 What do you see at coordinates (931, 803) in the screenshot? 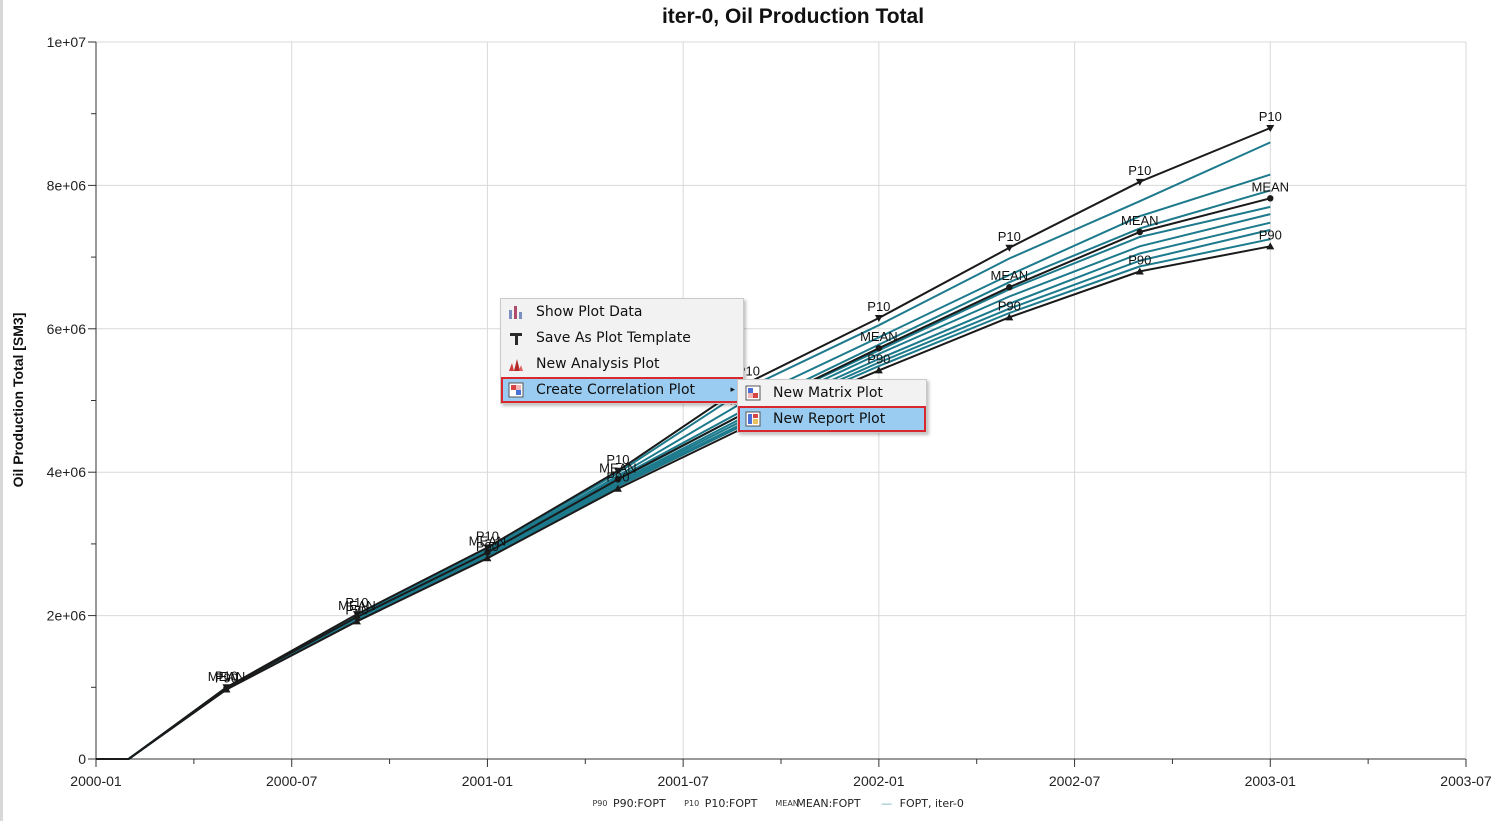
I see `legend-label: FOPT, iter-0` at bounding box center [931, 803].